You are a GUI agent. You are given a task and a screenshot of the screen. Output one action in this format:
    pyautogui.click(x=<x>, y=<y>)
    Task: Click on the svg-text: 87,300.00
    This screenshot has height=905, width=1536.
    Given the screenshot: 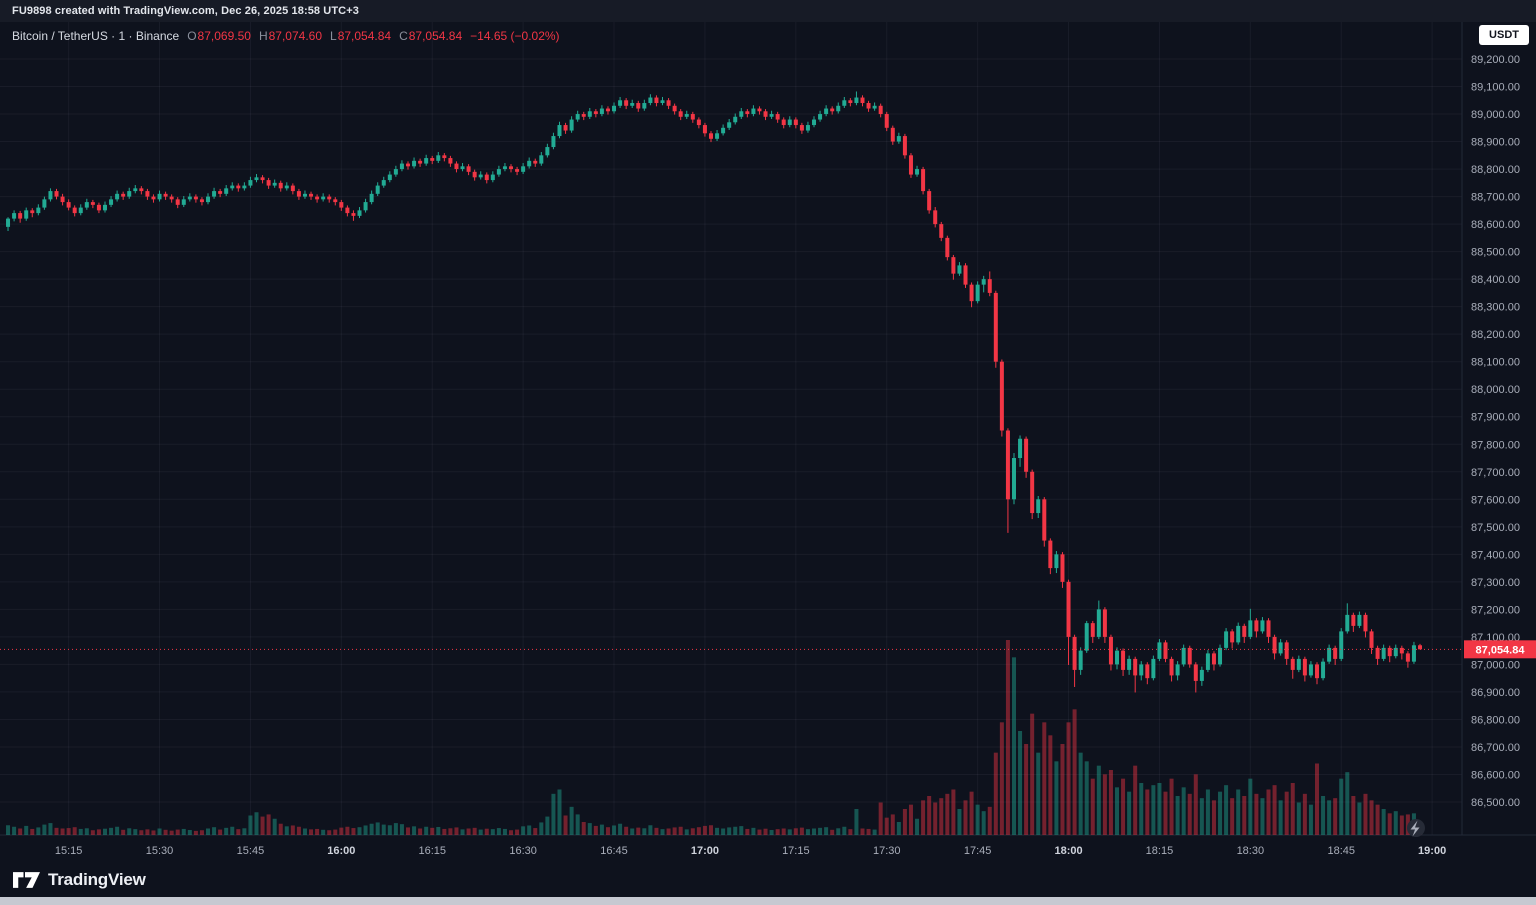 What is the action you would take?
    pyautogui.click(x=1495, y=583)
    